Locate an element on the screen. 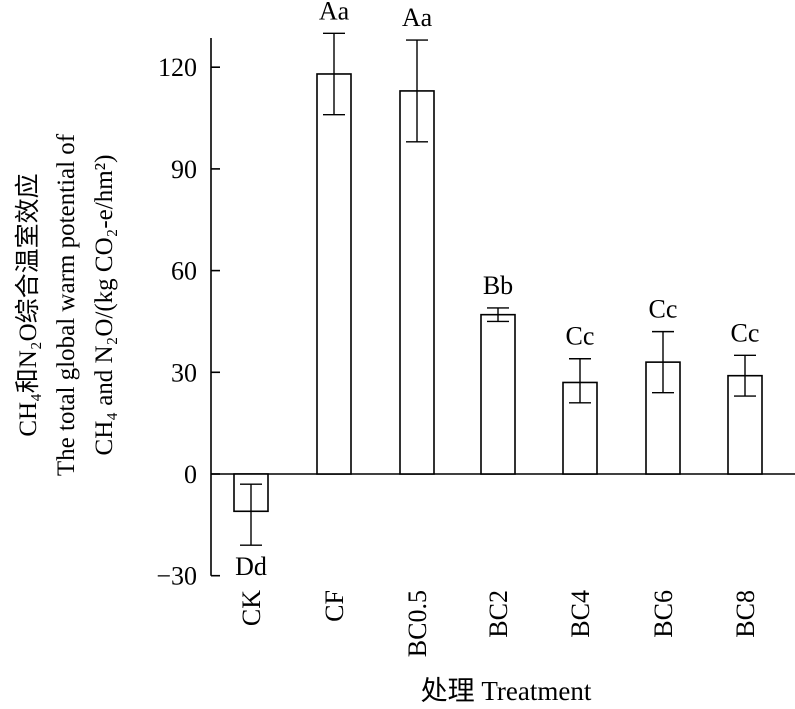 The width and height of the screenshot is (795, 709). x-tick-label: BC6 is located at coordinates (663, 614).